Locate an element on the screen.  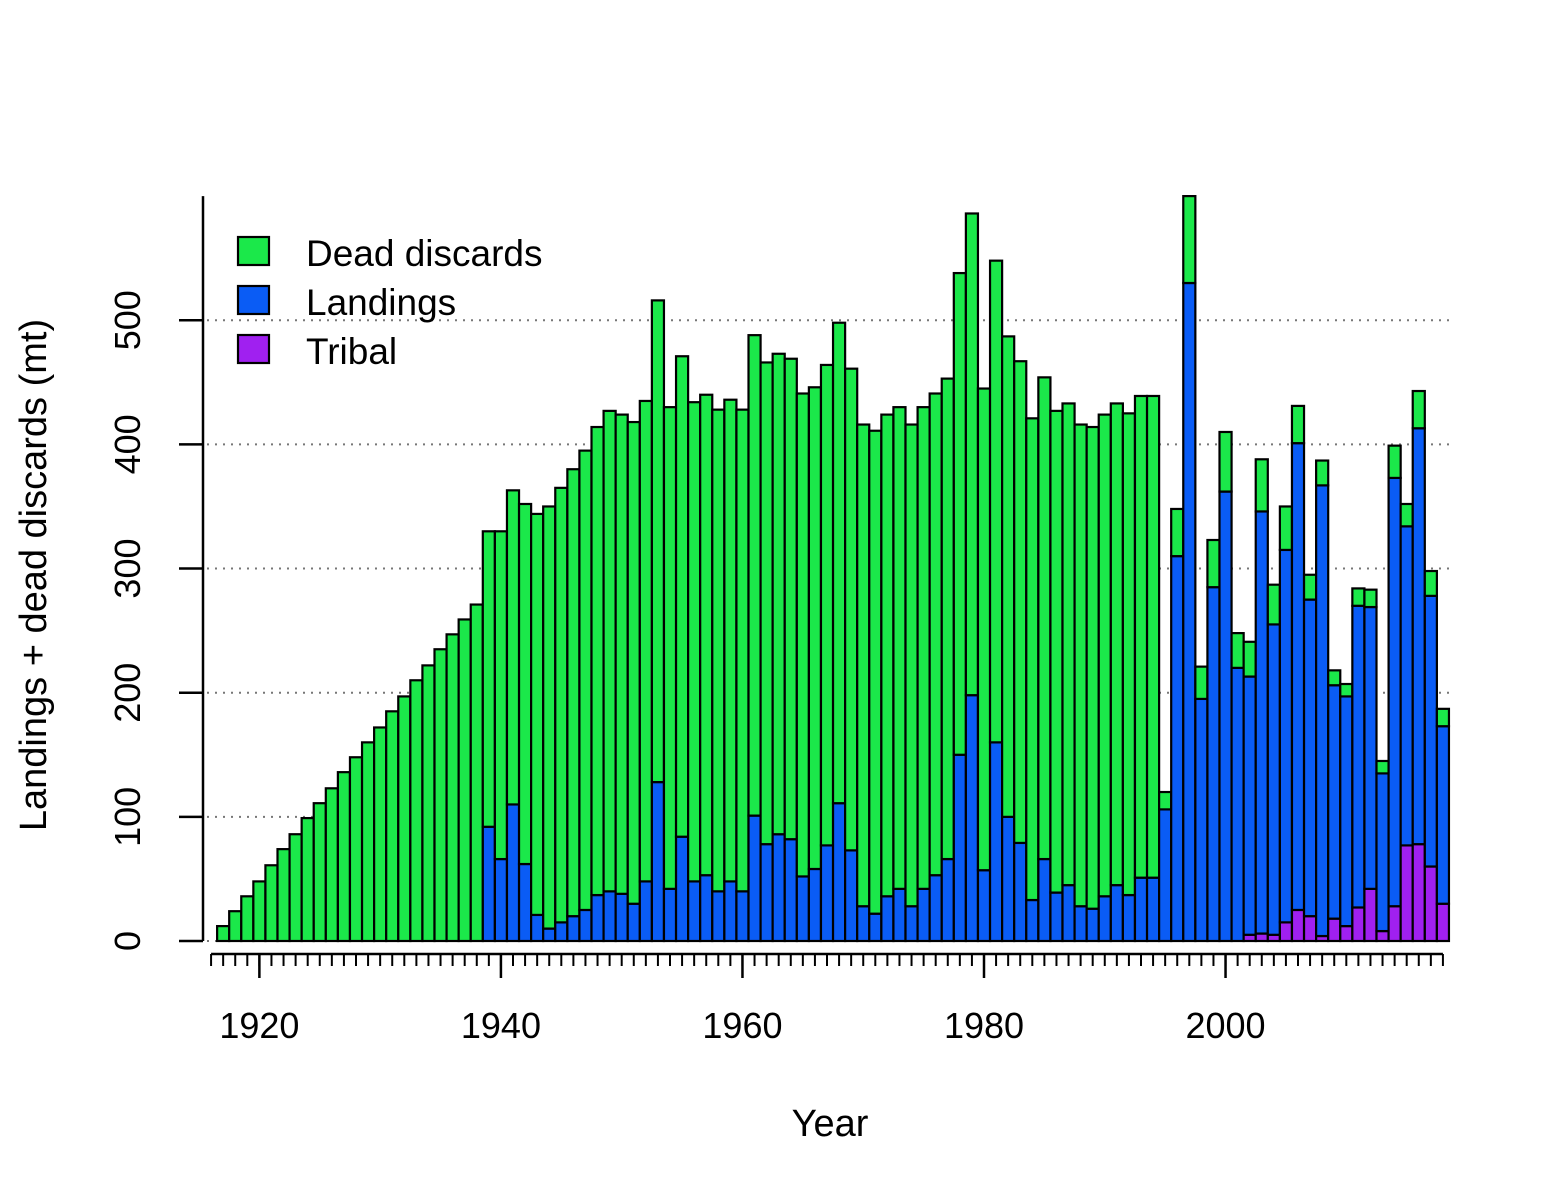
bar-landings-1975 is located at coordinates (923, 915).